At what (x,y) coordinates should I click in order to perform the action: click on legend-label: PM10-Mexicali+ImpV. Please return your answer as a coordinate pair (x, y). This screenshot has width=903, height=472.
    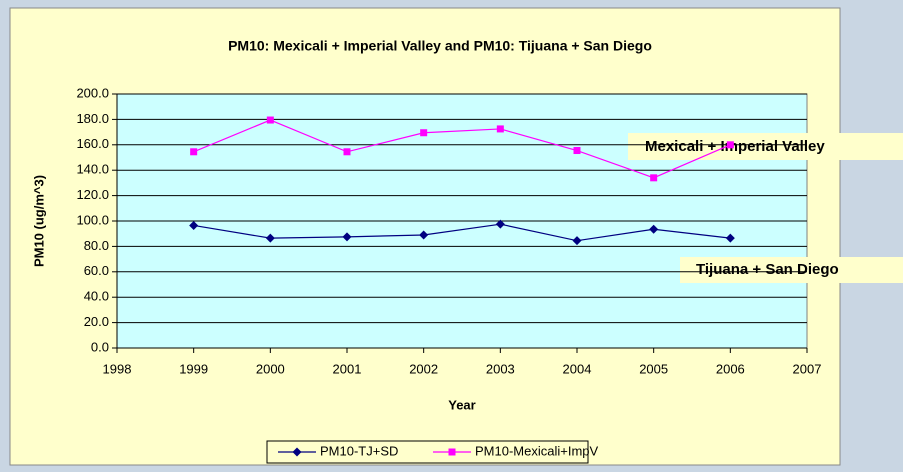
    Looking at the image, I should click on (537, 450).